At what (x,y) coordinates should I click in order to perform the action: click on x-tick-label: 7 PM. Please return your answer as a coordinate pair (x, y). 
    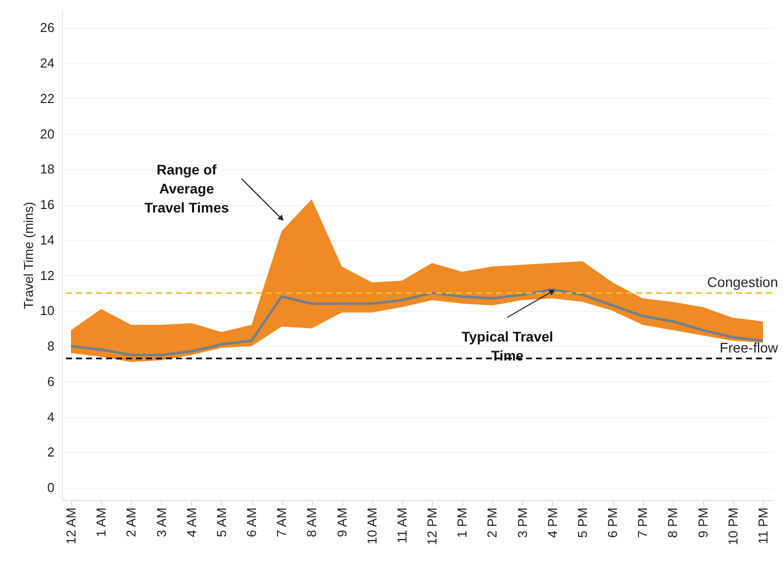
    Looking at the image, I should click on (642, 523).